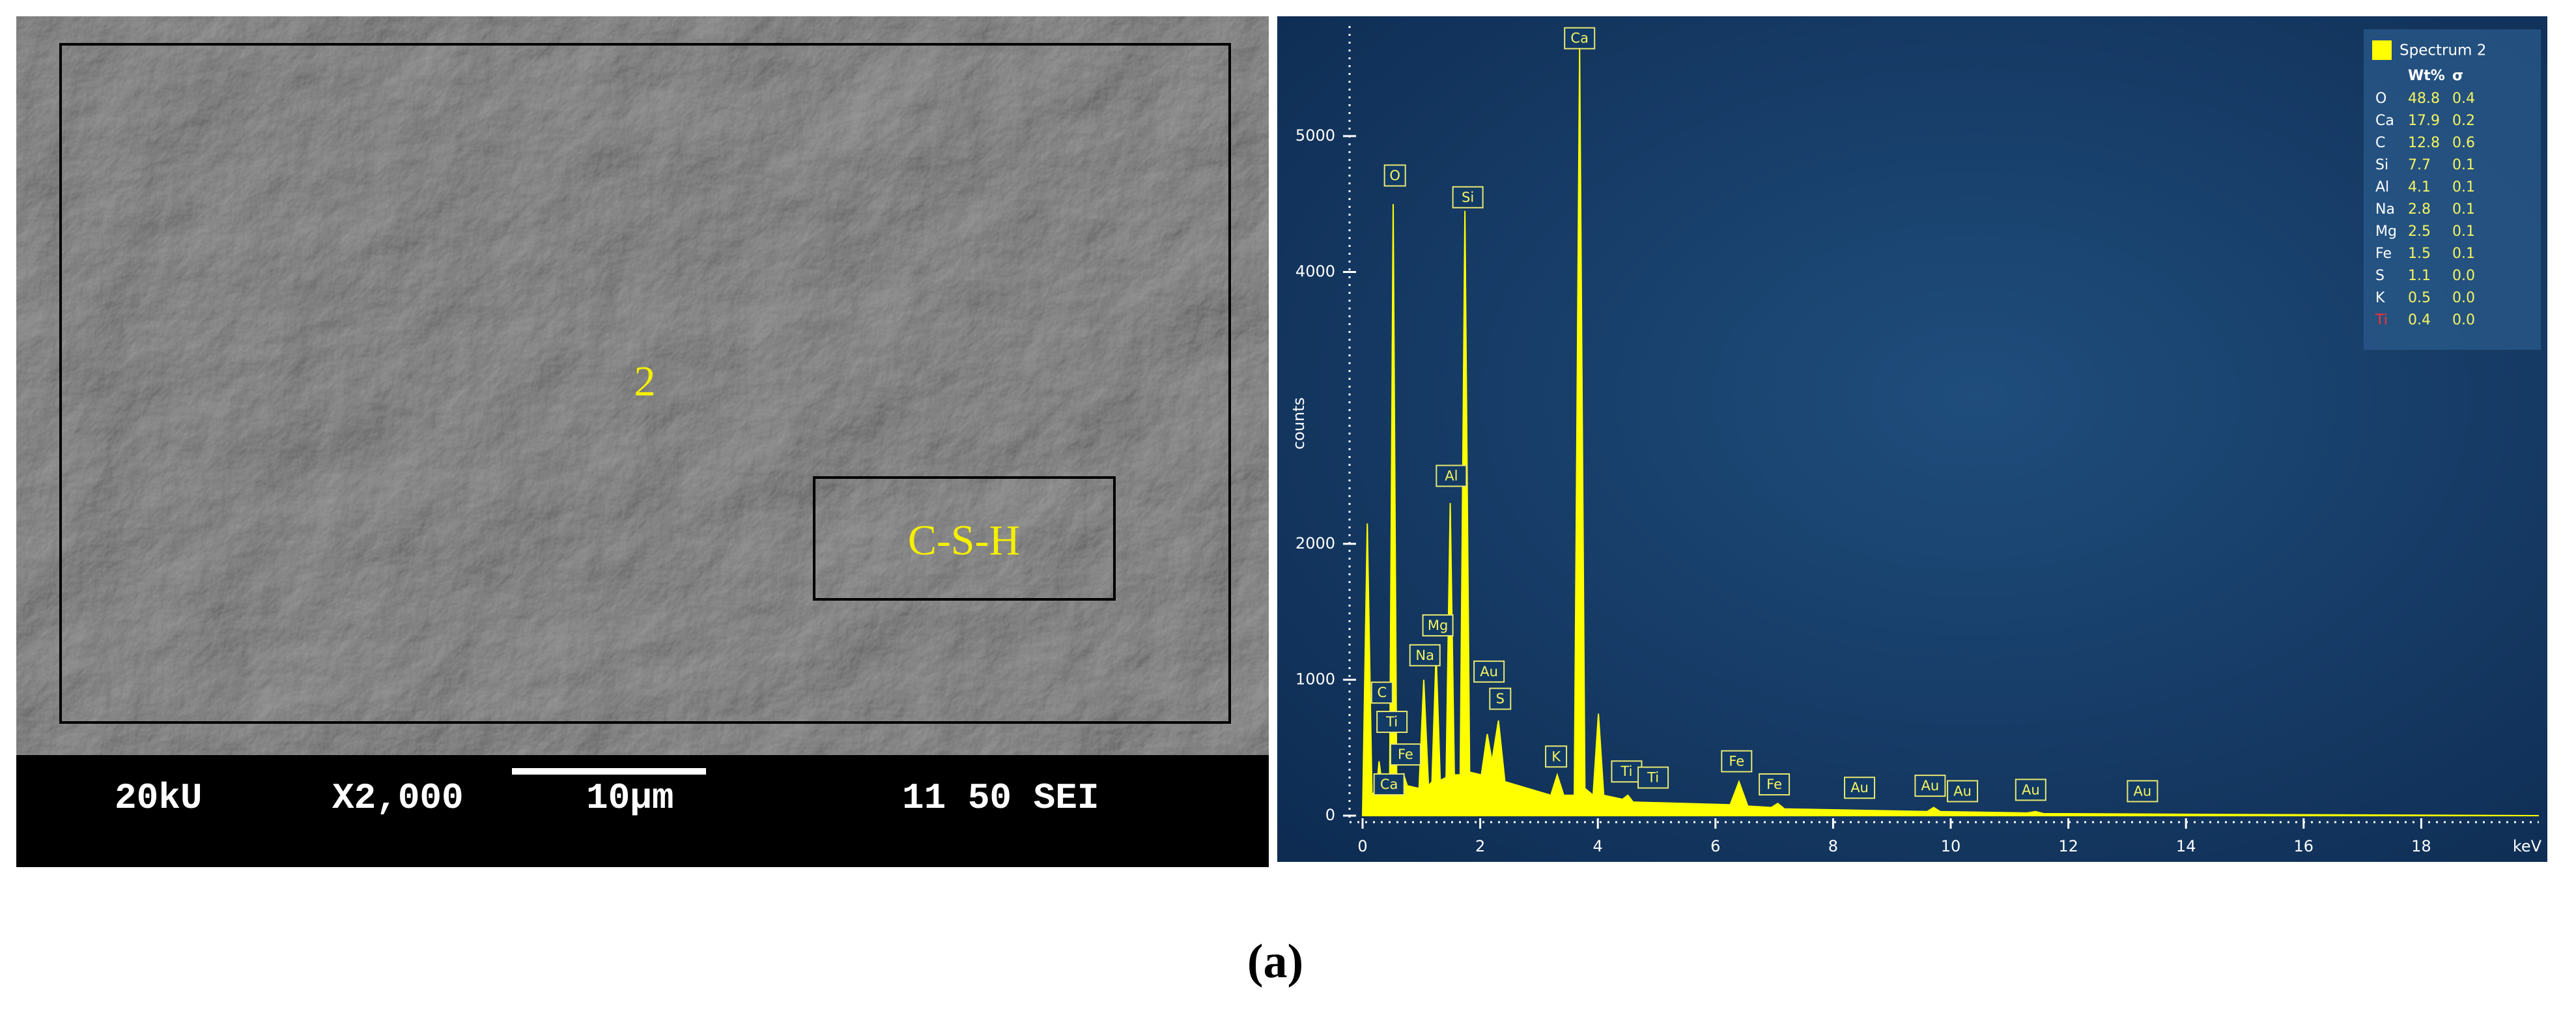 The width and height of the screenshot is (2576, 1015). Describe the element at coordinates (1480, 846) in the screenshot. I see `x-tick-label: 2` at that location.